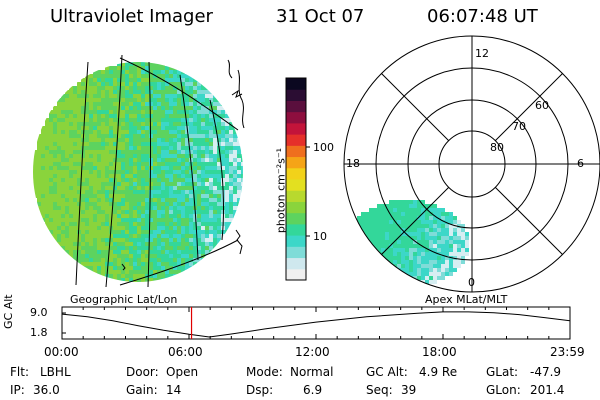 This screenshot has height=400, width=600. What do you see at coordinates (46, 390) in the screenshot?
I see `ip-value: 36.0` at bounding box center [46, 390].